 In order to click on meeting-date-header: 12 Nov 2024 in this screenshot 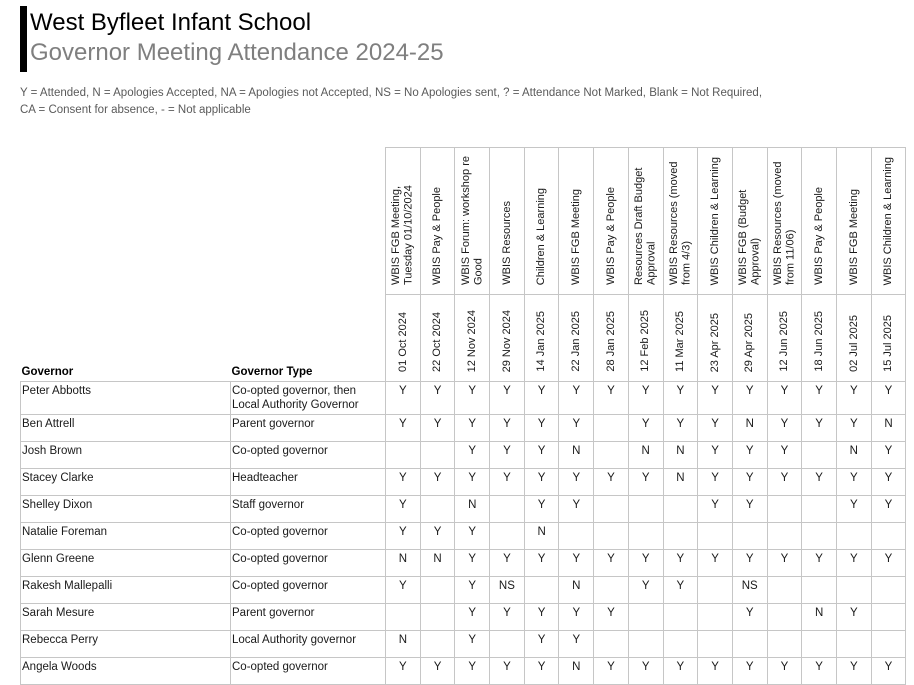, I will do `click(472, 338)`.